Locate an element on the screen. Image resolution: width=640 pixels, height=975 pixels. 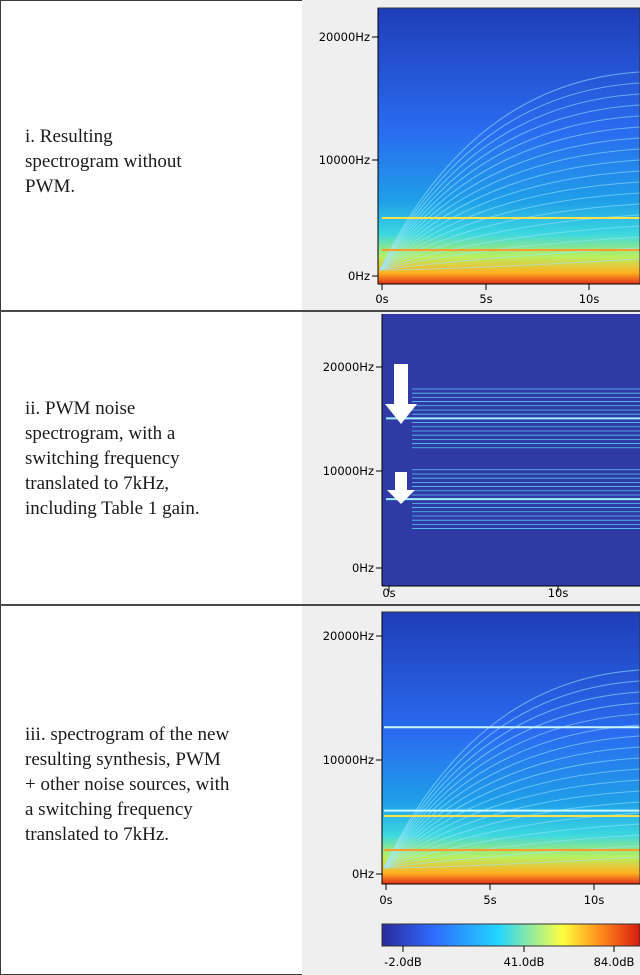
spectrogram-2-harmonics is located at coordinates (513, 458).